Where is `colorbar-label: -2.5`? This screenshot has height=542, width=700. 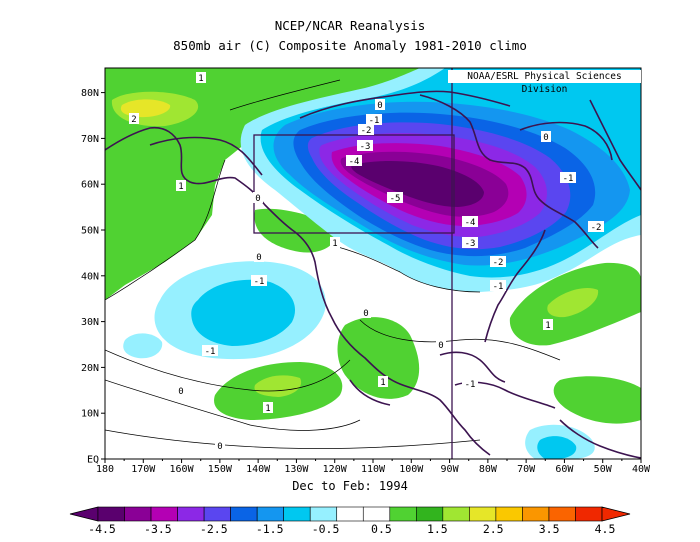 colorbar-label: -2.5 is located at coordinates (214, 529).